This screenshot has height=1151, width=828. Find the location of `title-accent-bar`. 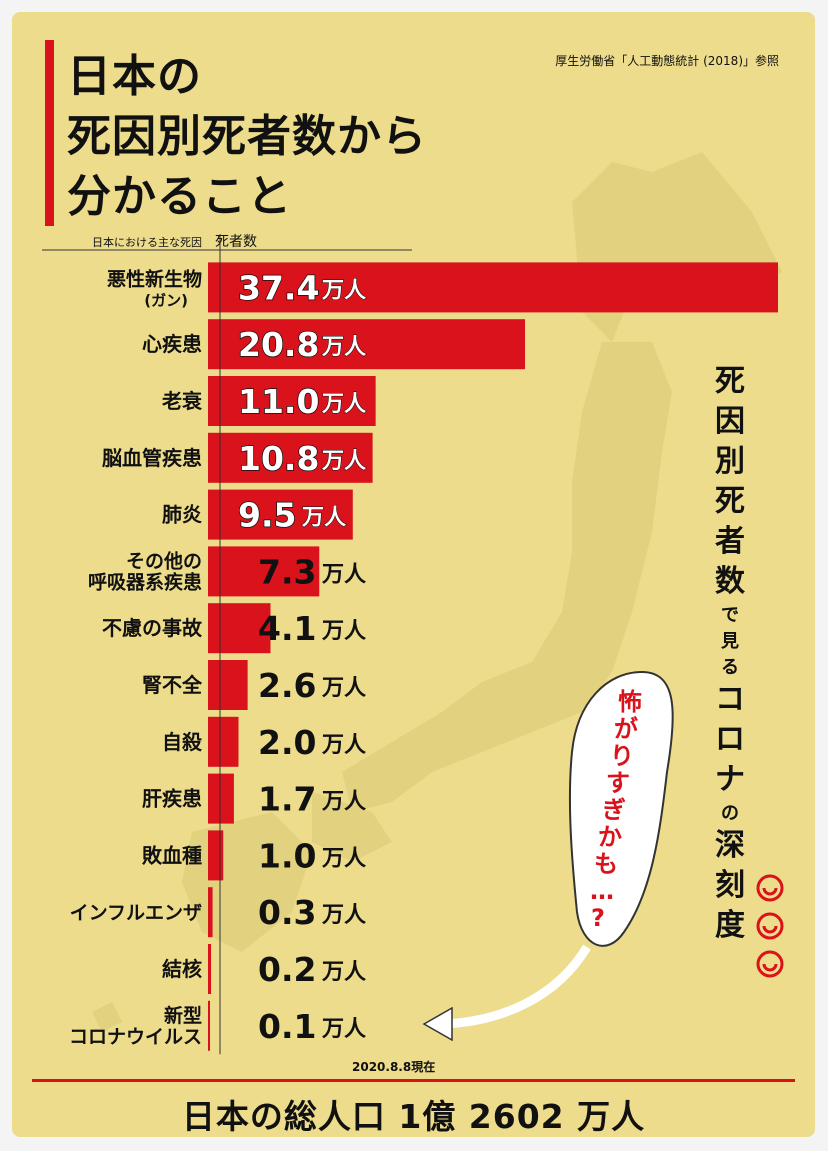

title-accent-bar is located at coordinates (49, 133).